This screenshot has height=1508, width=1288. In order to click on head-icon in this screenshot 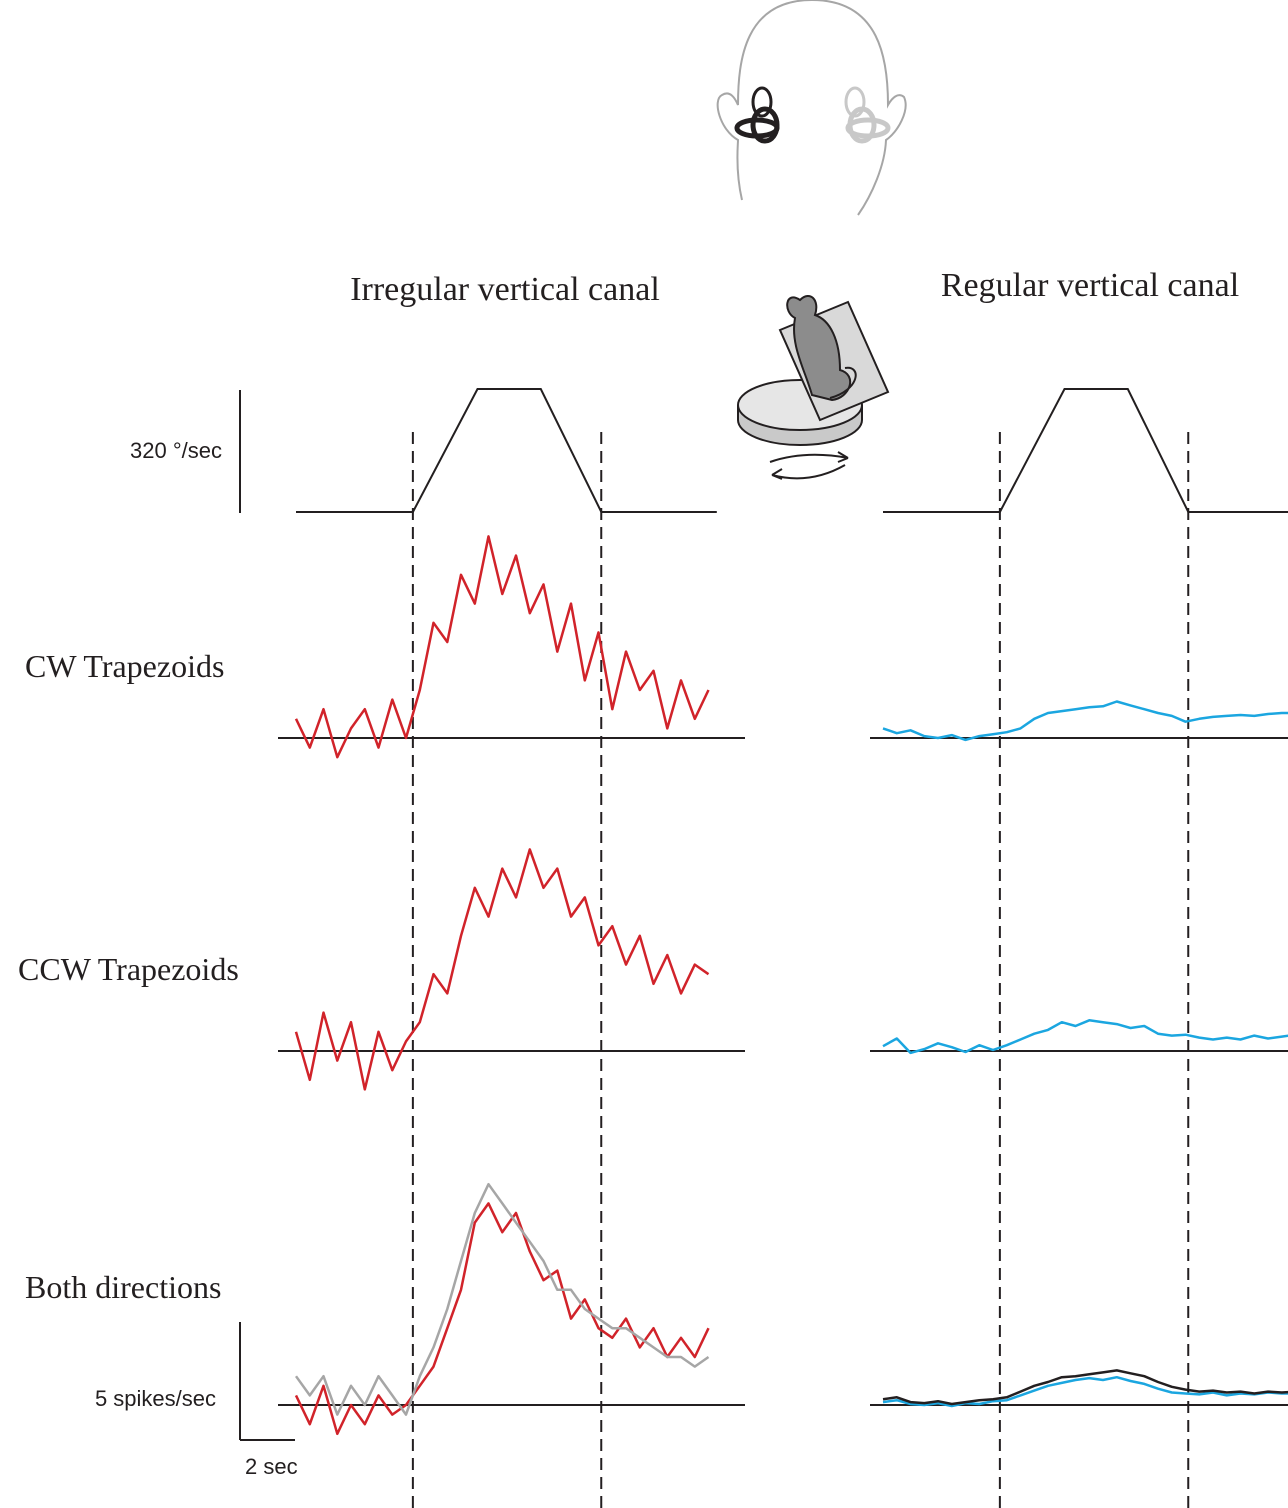, I will do `click(811, 108)`.